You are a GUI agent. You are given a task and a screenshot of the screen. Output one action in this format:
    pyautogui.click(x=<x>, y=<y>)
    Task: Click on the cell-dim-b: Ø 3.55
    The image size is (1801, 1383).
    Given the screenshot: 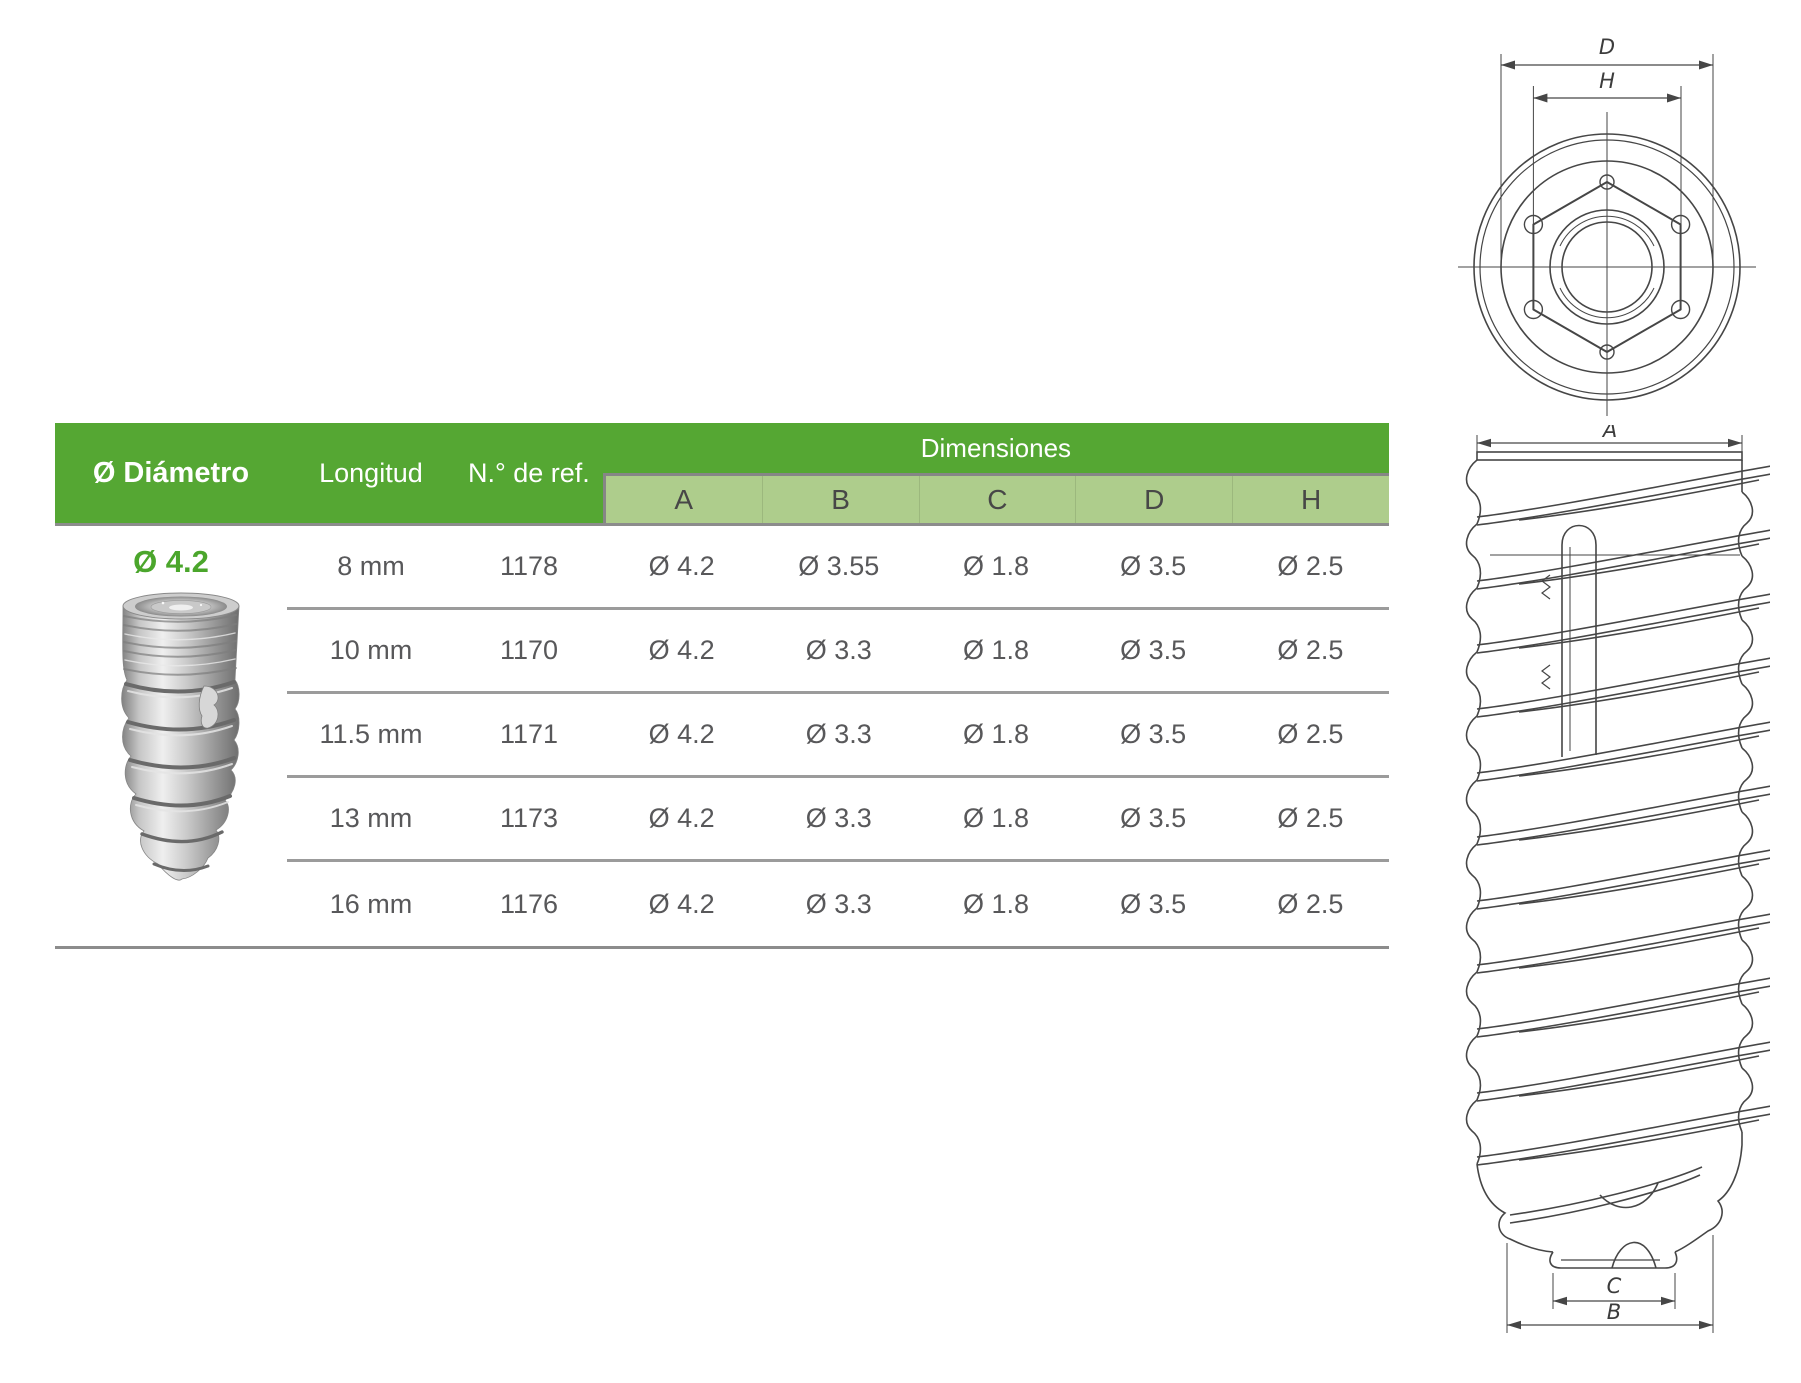 What is the action you would take?
    pyautogui.click(x=839, y=566)
    